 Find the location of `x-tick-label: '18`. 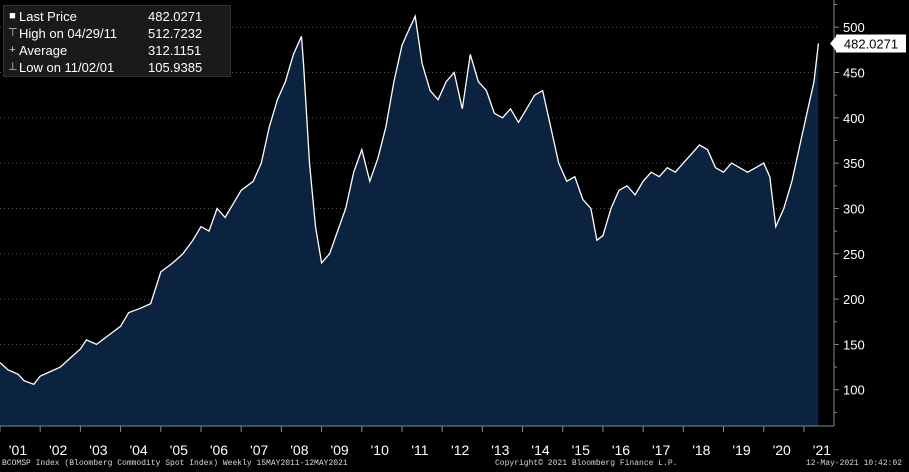

x-tick-label: '18 is located at coordinates (701, 450).